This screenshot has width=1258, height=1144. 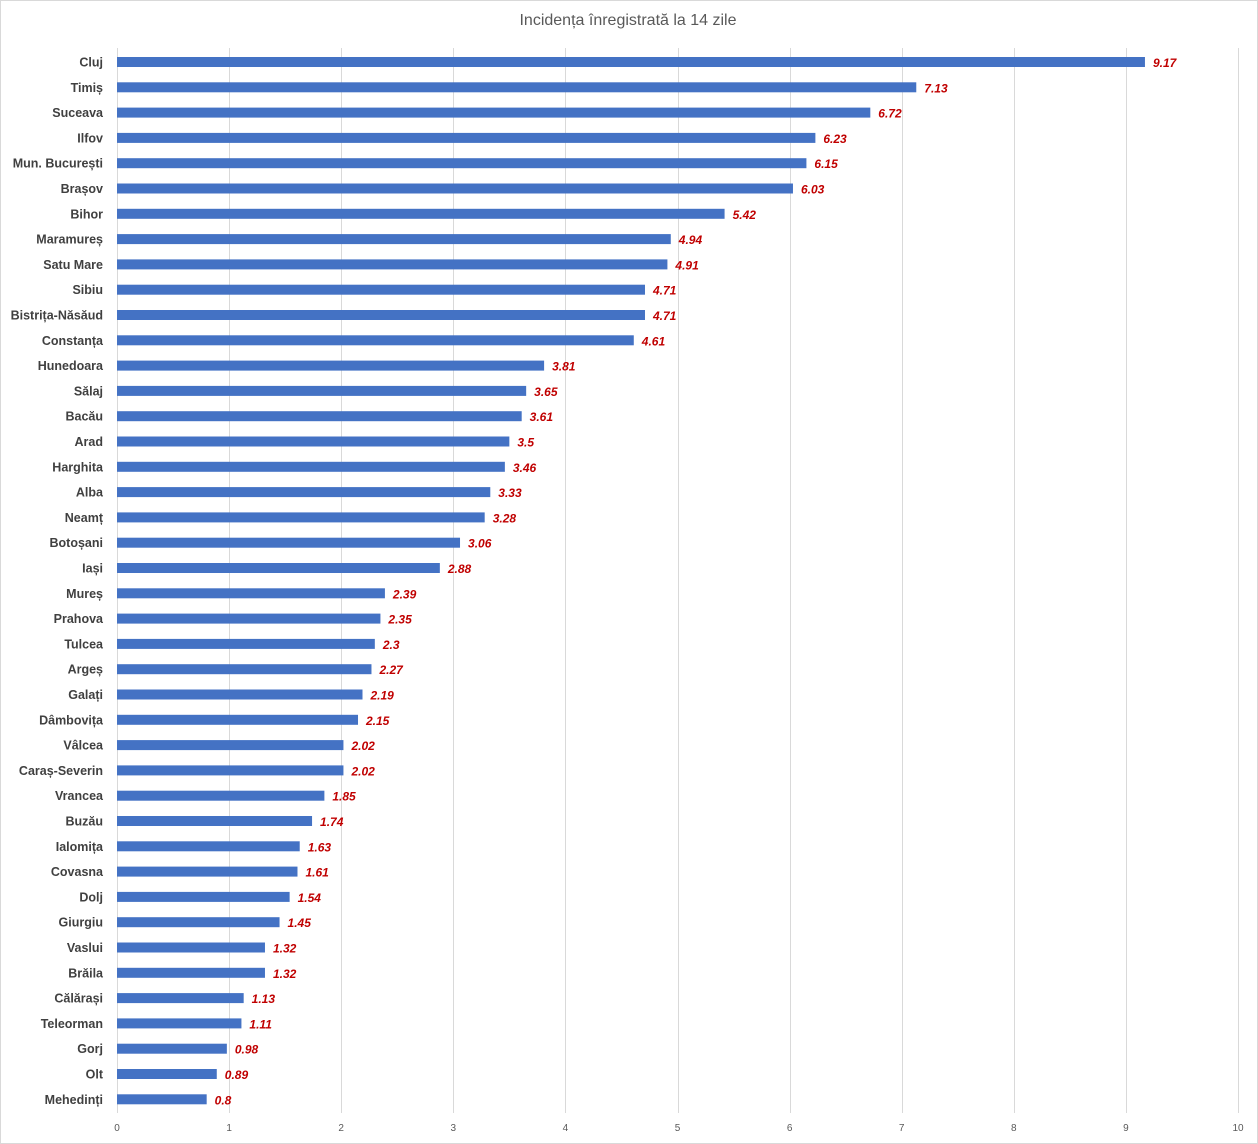 I want to click on data-label: 6.23, so click(x=835, y=139).